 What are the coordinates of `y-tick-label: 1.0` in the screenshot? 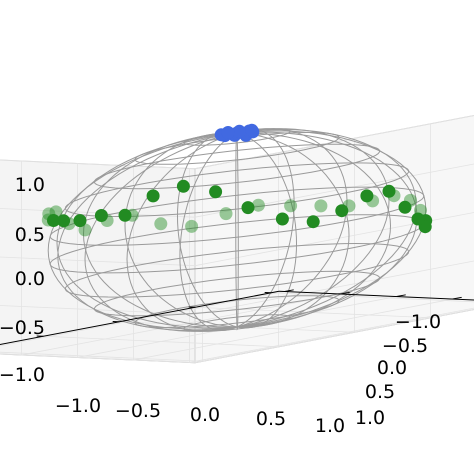 It's located at (370, 418).